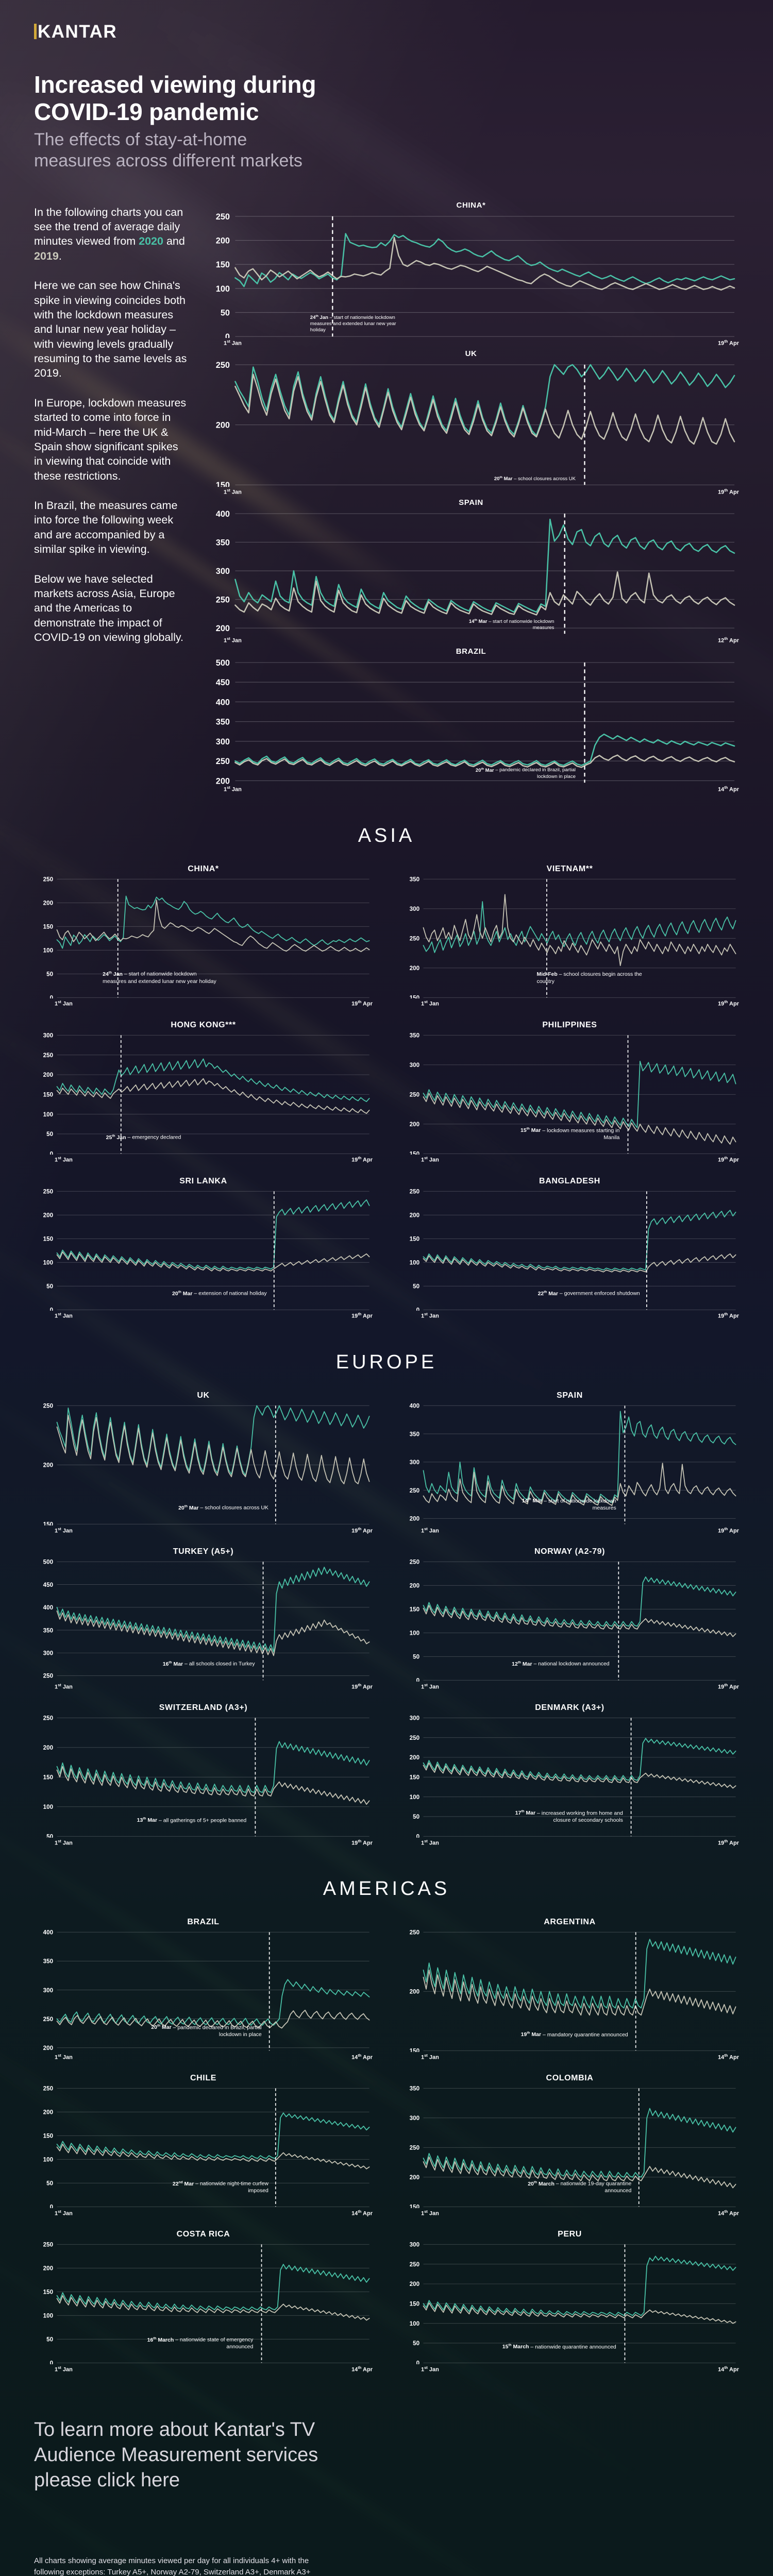  I want to click on y-tick-label: 350, so click(48, 1961).